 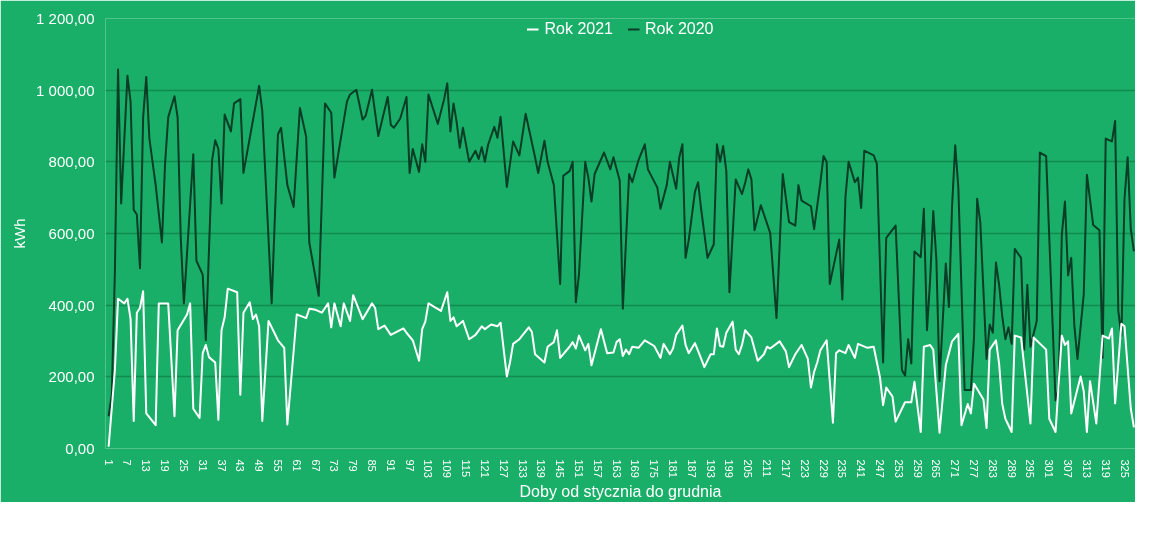 I want to click on x-axis-title: Doby od stycznia do grudnia, so click(x=620, y=491).